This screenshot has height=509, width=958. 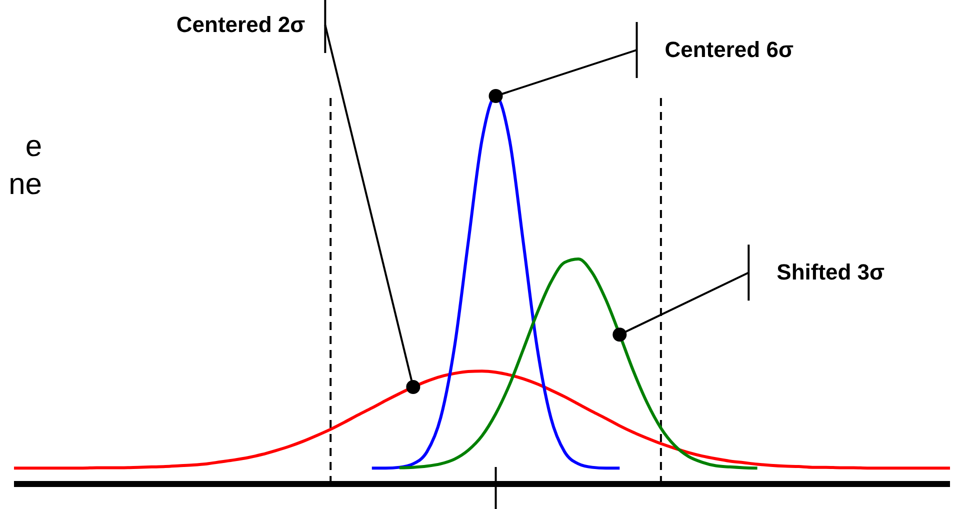 What do you see at coordinates (729, 49) in the screenshot?
I see `text: Centered 6σ` at bounding box center [729, 49].